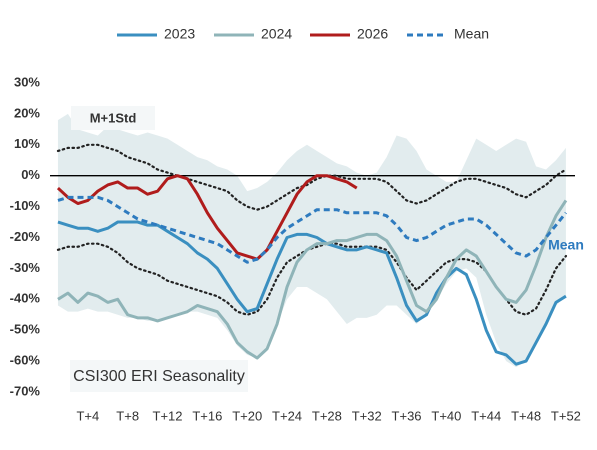 This screenshot has height=450, width=597. What do you see at coordinates (372, 34) in the screenshot?
I see `legend-label: 2026` at bounding box center [372, 34].